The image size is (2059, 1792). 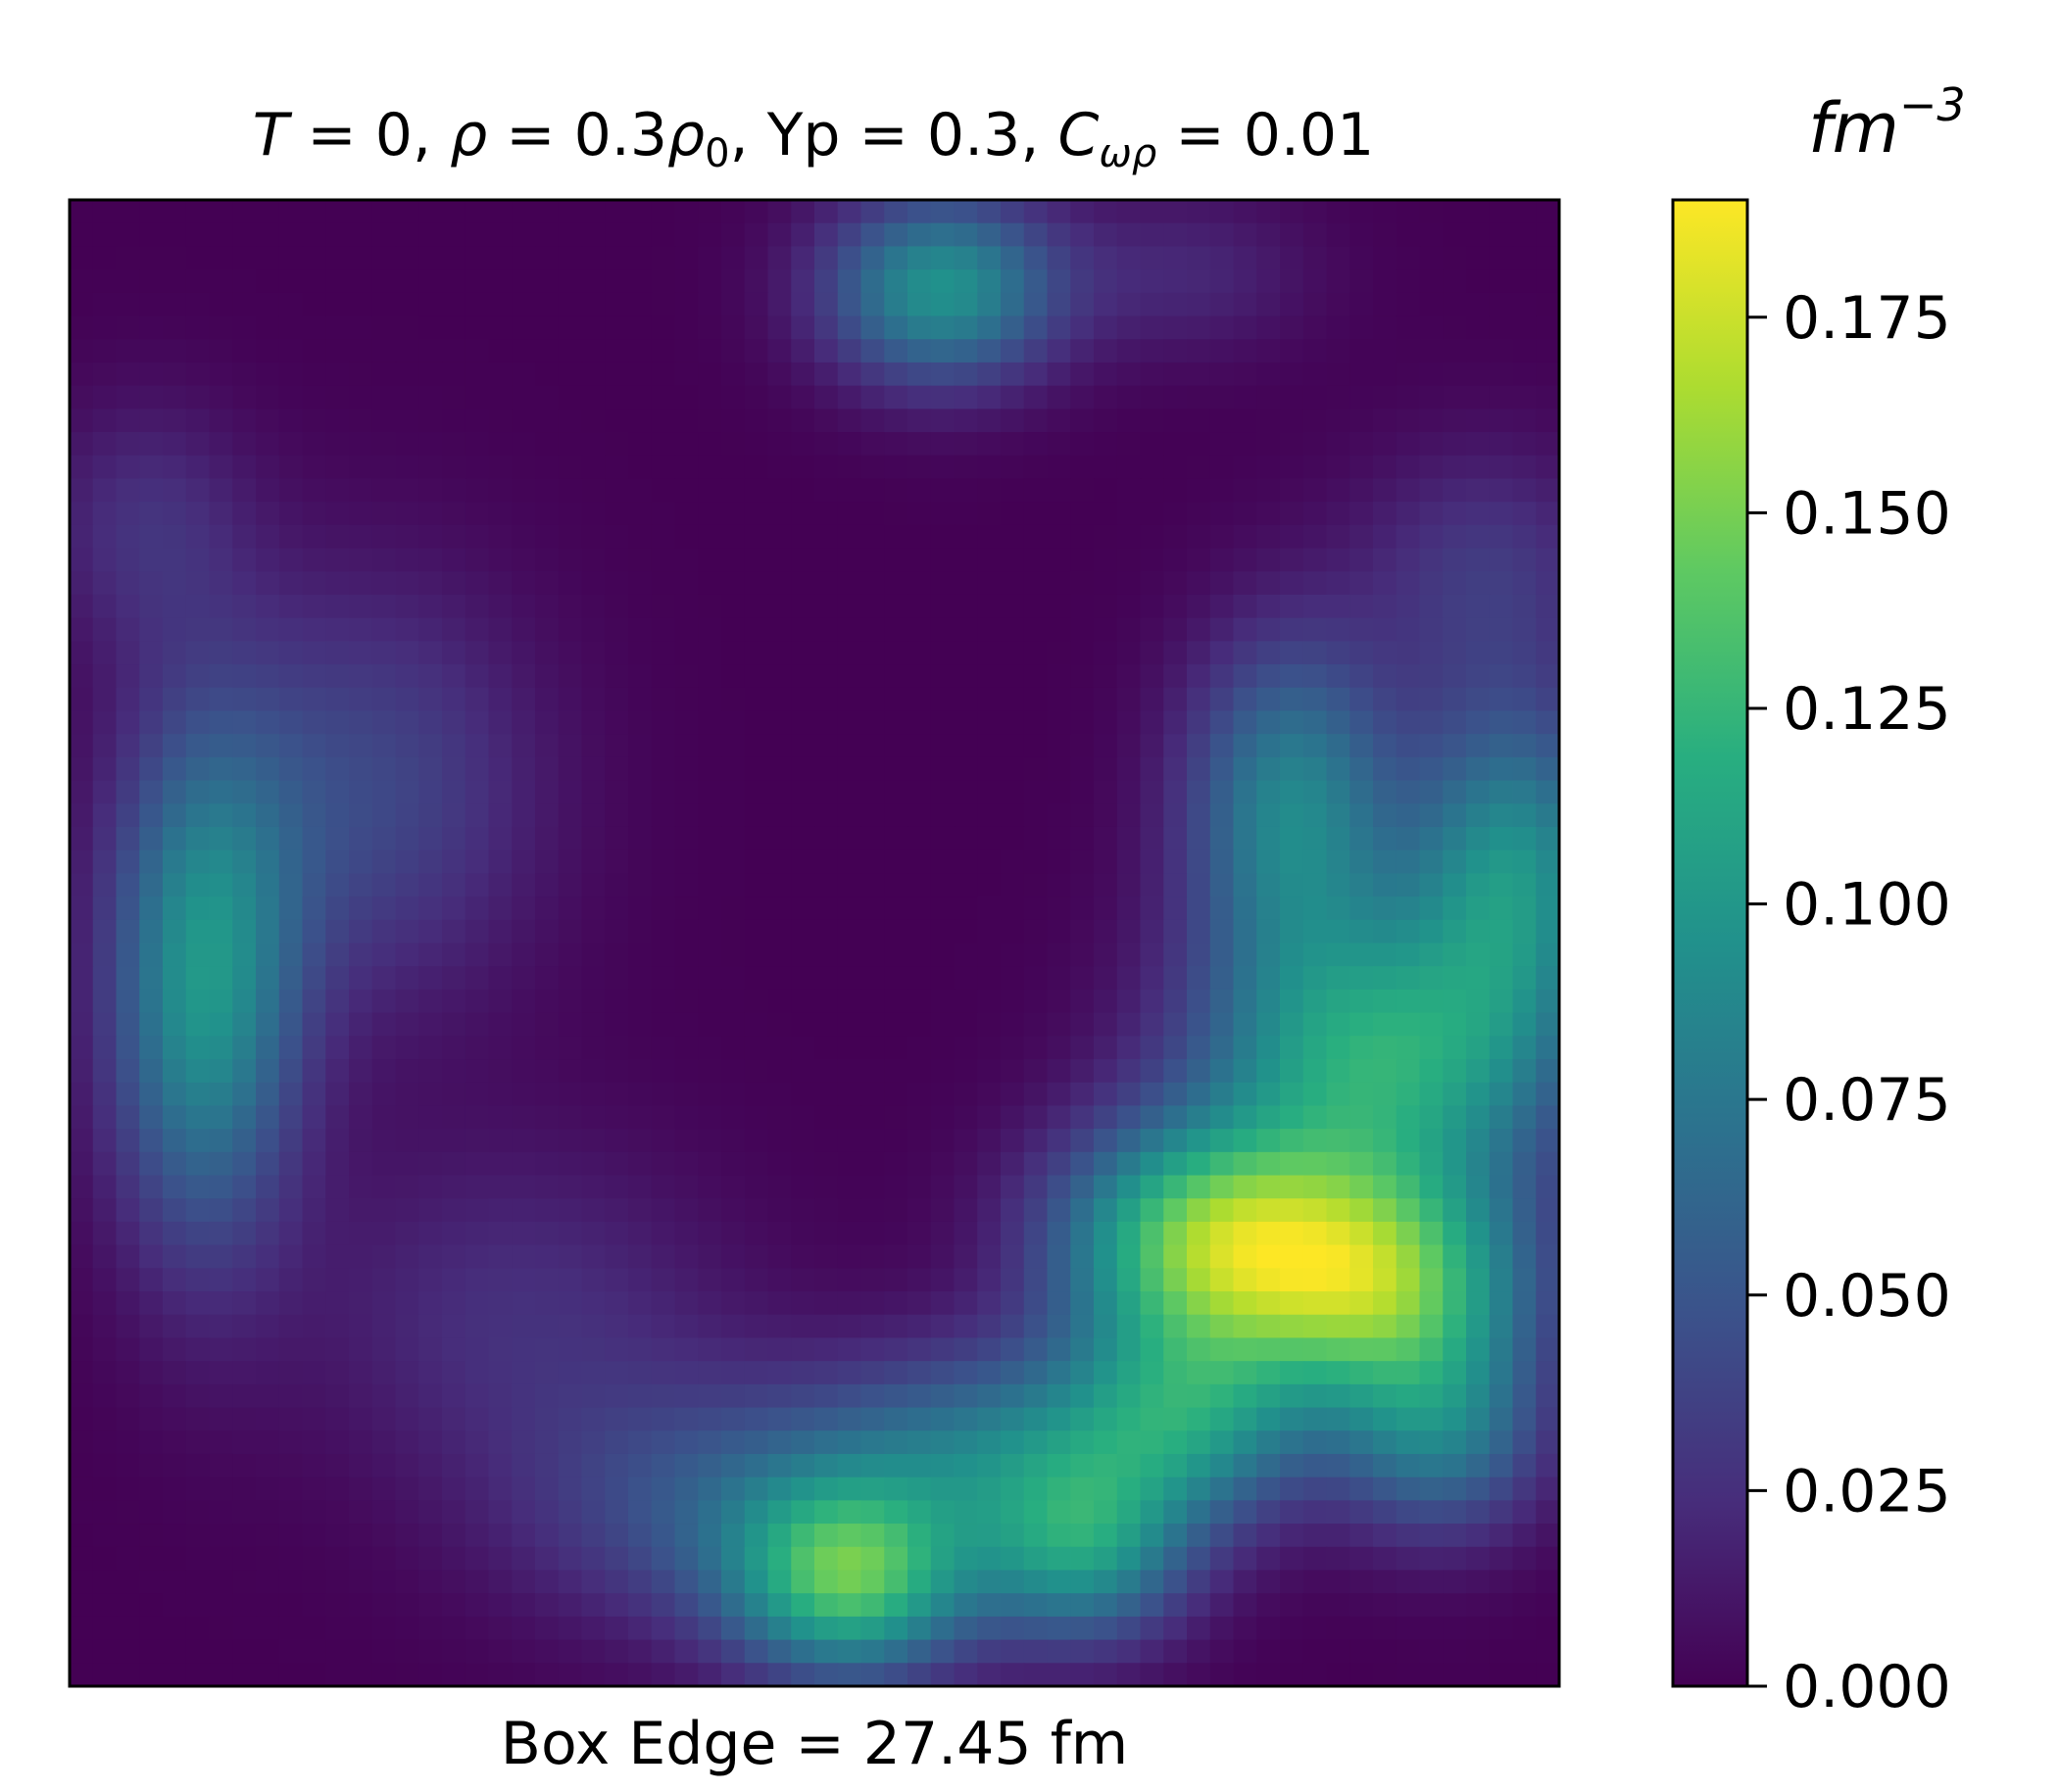 What do you see at coordinates (1078, 135) in the screenshot?
I see `title-c-symbol: C` at bounding box center [1078, 135].